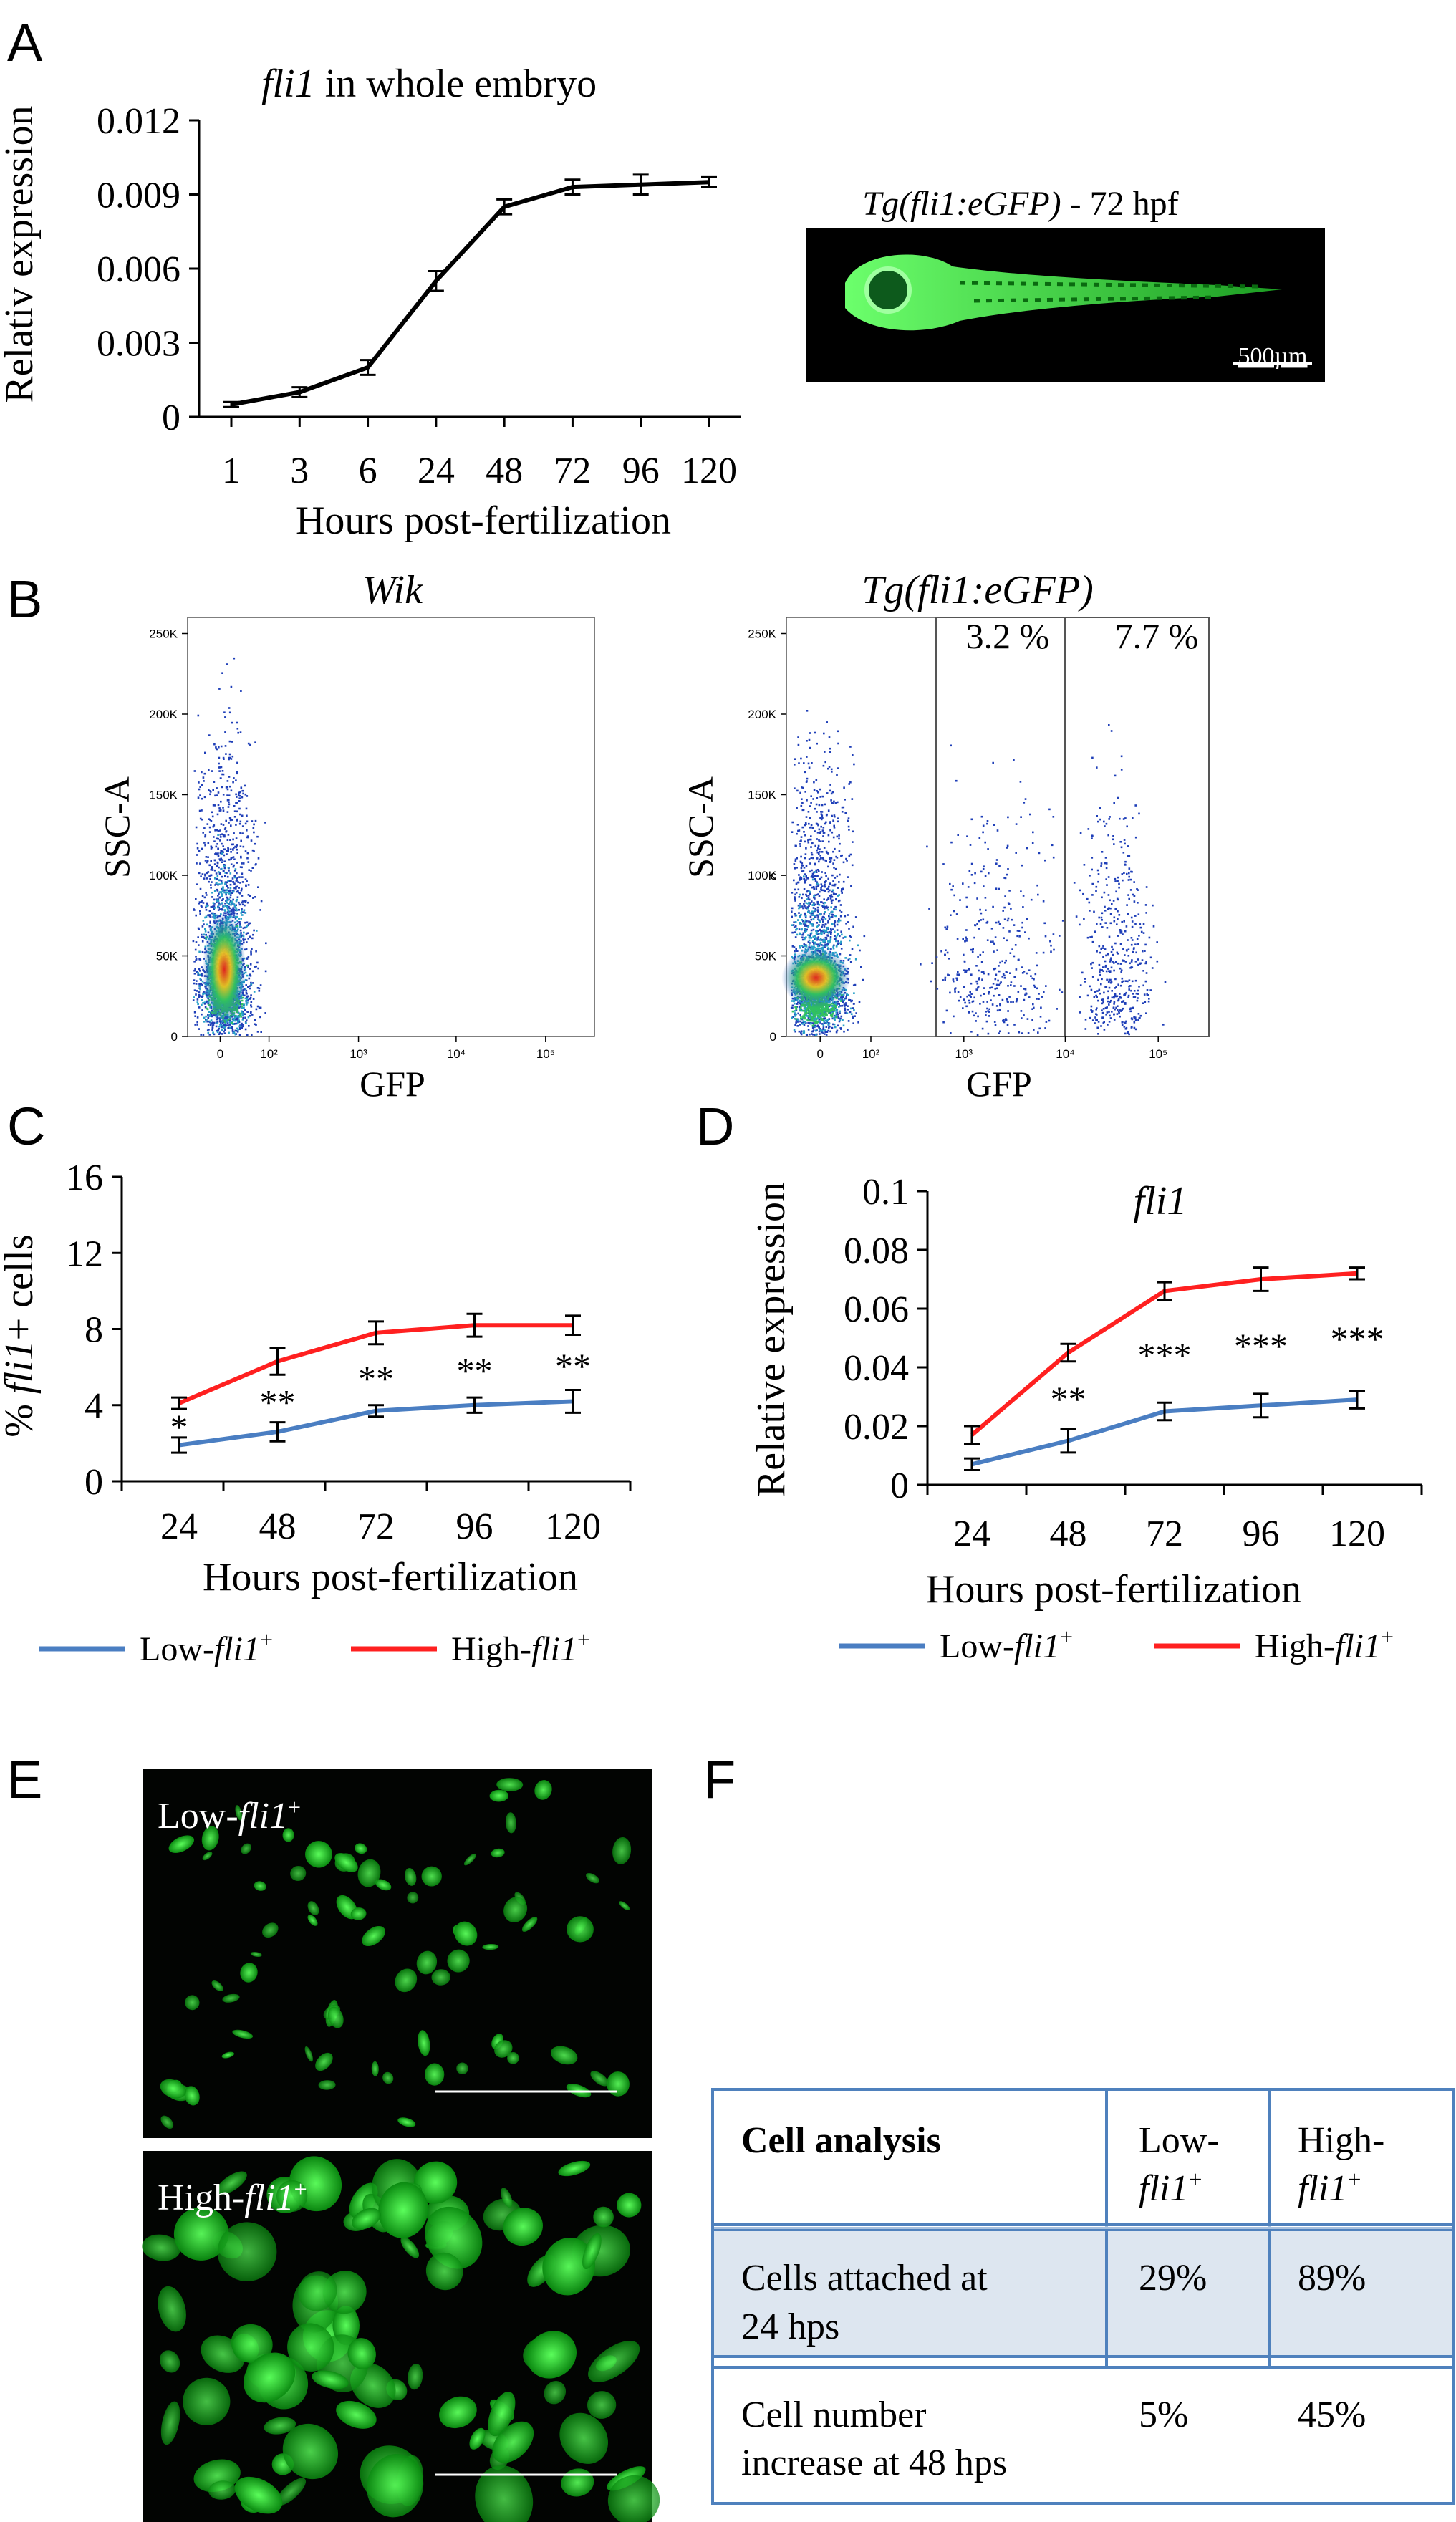 This screenshot has width=1456, height=2522. I want to click on flowB1-ytick-label: 250K, so click(163, 634).